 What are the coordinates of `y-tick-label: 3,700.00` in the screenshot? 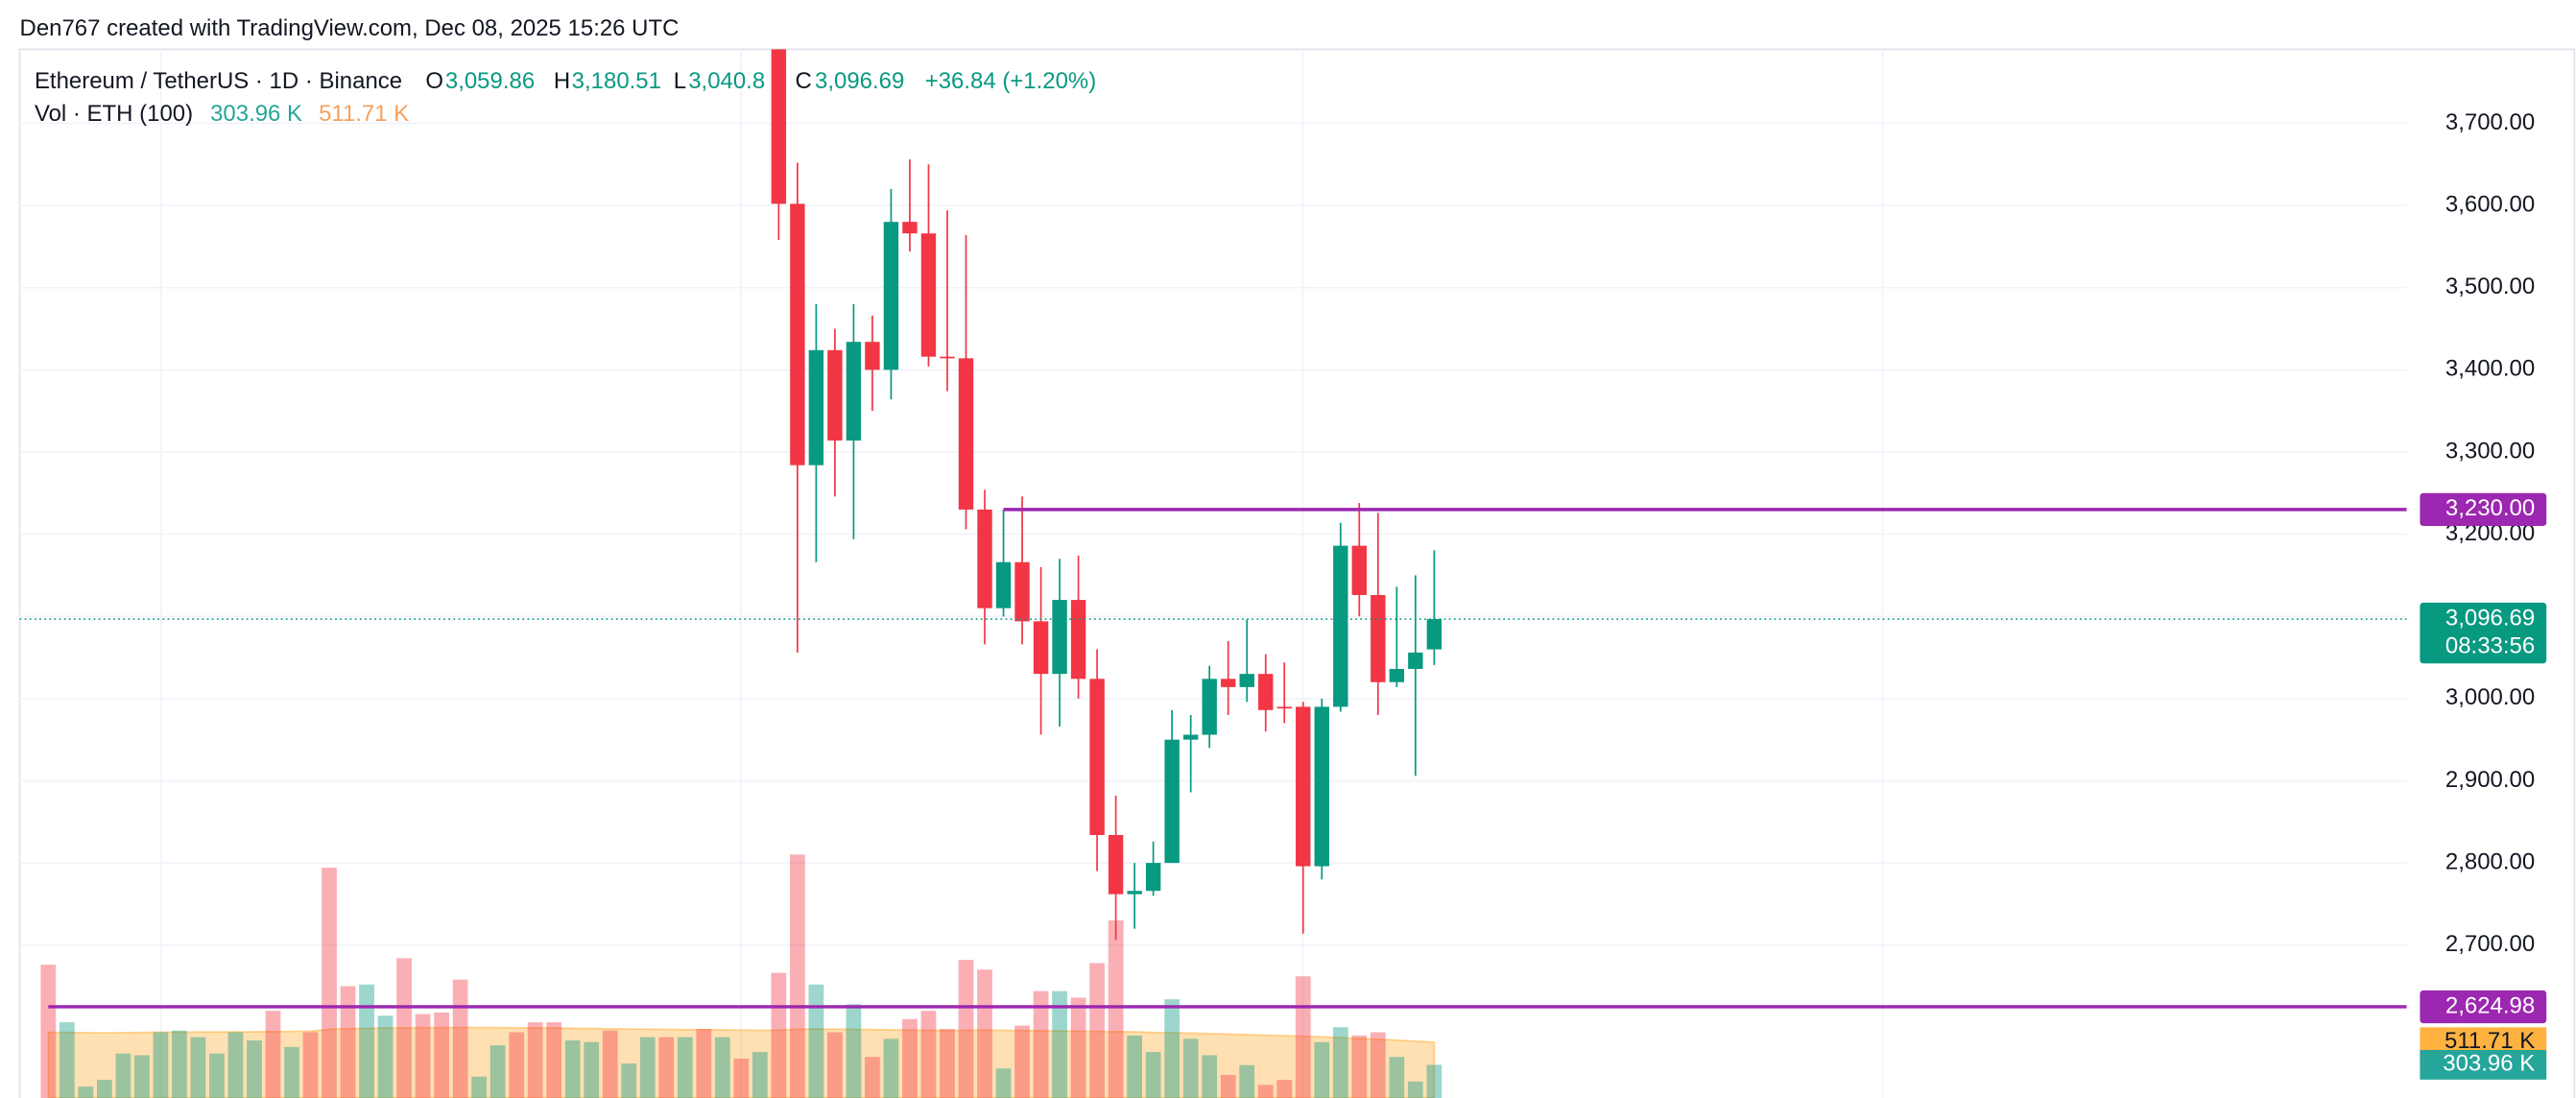 It's located at (2490, 122).